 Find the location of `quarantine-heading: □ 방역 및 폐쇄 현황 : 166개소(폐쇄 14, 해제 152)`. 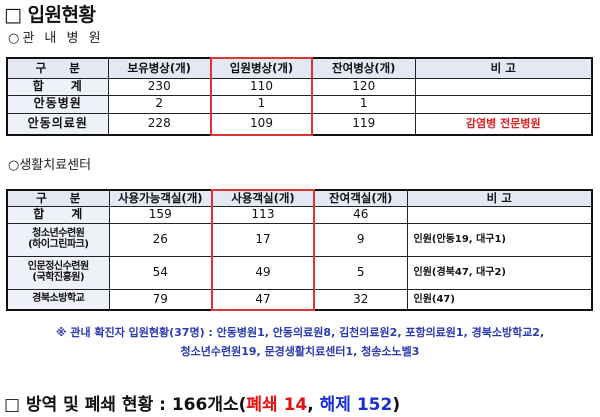

quarantine-heading: □ 방역 및 폐쇄 현황 : 166개소(폐쇄 14, 해제 152) is located at coordinates (202, 402).